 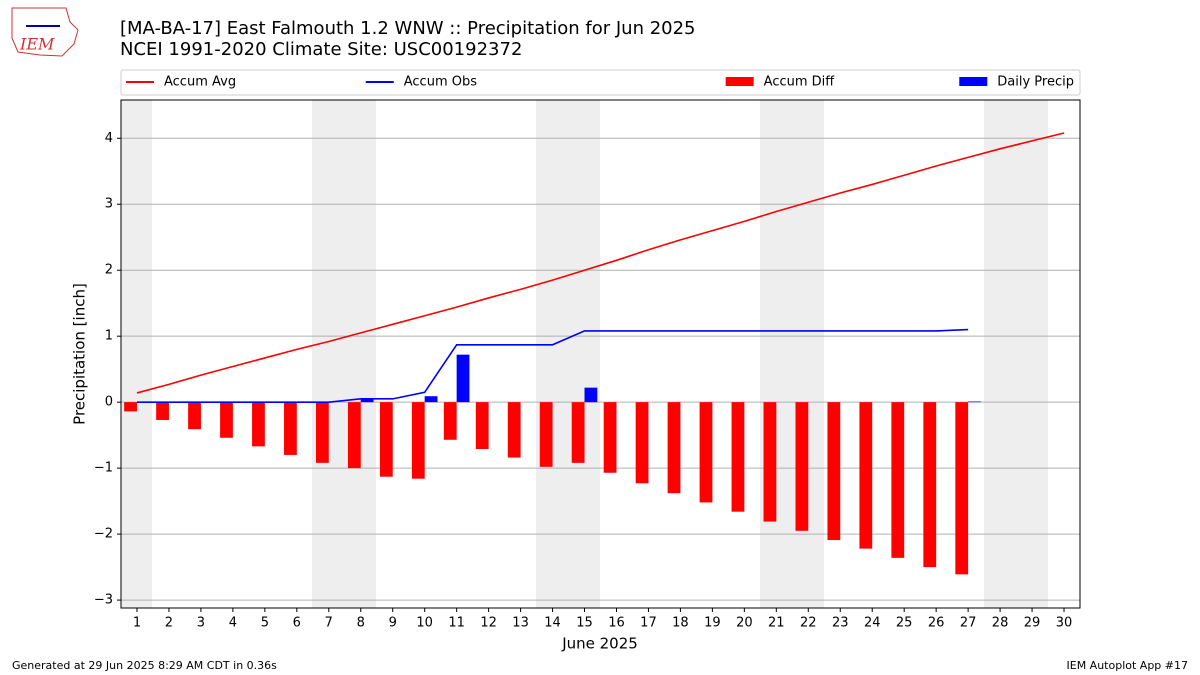 I want to click on y-axis-label: Precipitation [inch], so click(x=80, y=354).